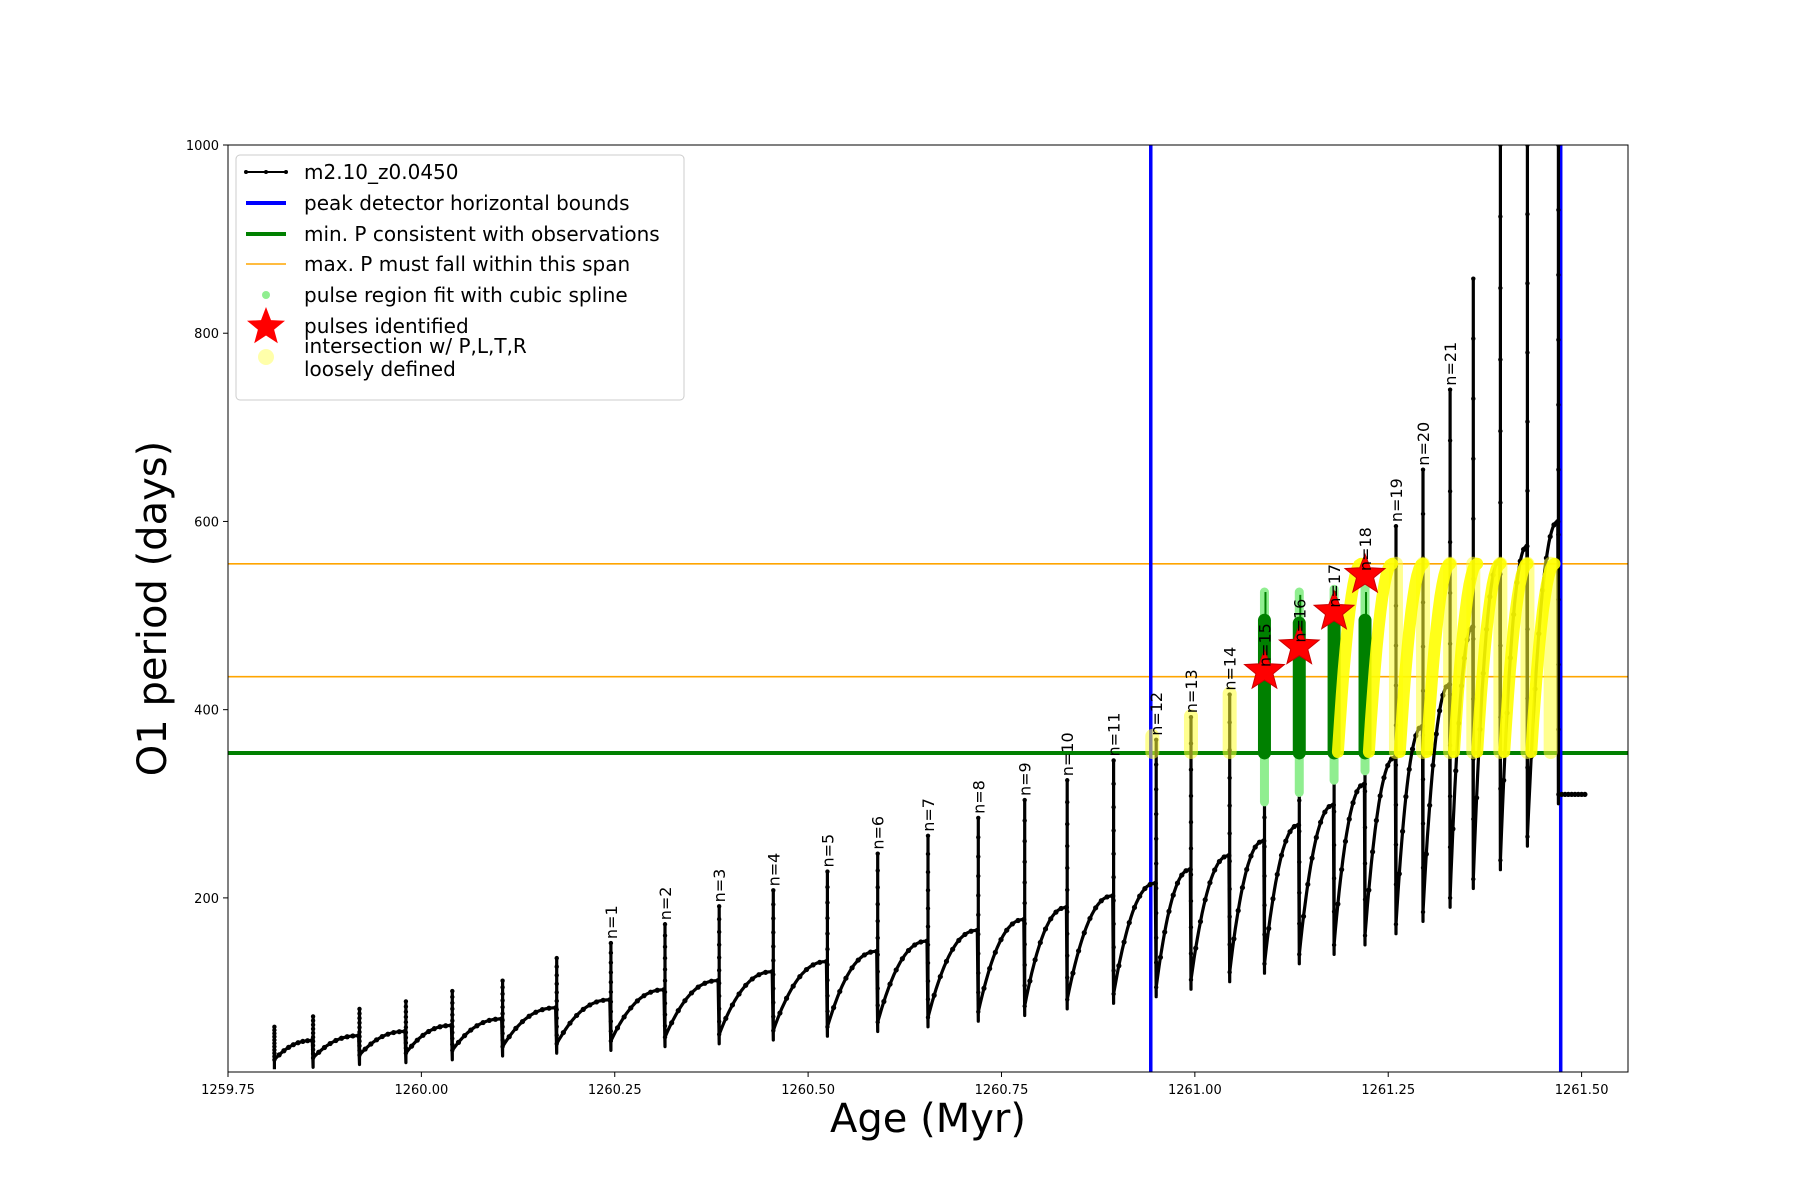  I want to click on legend-label-line: min. P consistent with observations, so click(482, 234).